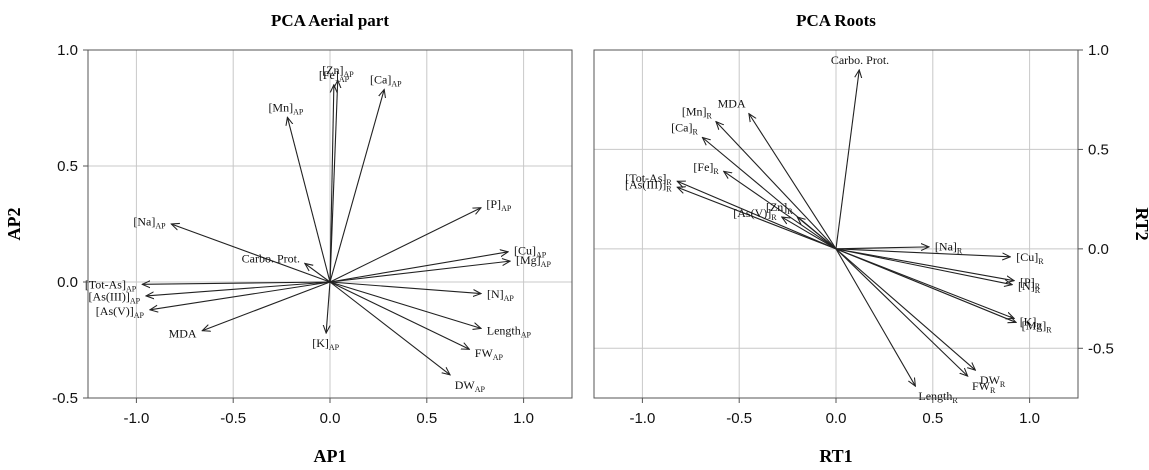 This screenshot has height=470, width=1149. What do you see at coordinates (984, 387) in the screenshot?
I see `vector-label-fw-roots: FWR` at bounding box center [984, 387].